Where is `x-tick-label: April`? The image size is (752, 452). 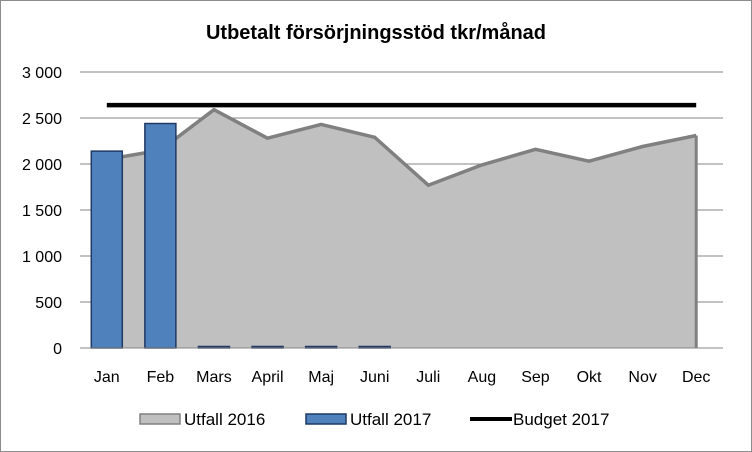
x-tick-label: April is located at coordinates (268, 377).